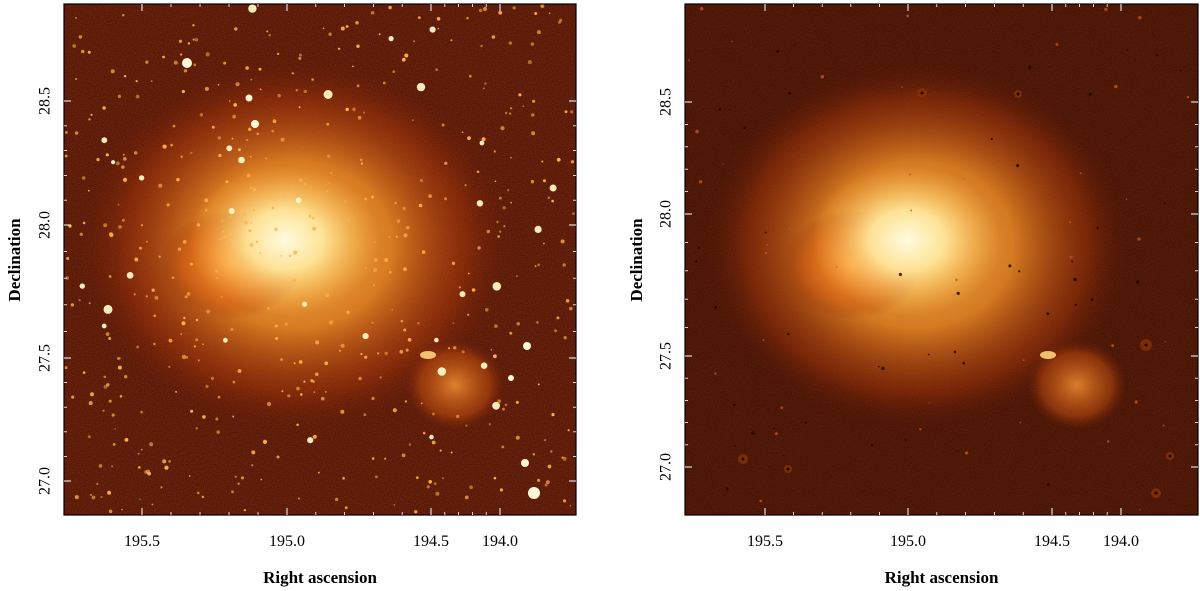 The width and height of the screenshot is (1200, 591). I want to click on cluster-core, so click(285, 240).